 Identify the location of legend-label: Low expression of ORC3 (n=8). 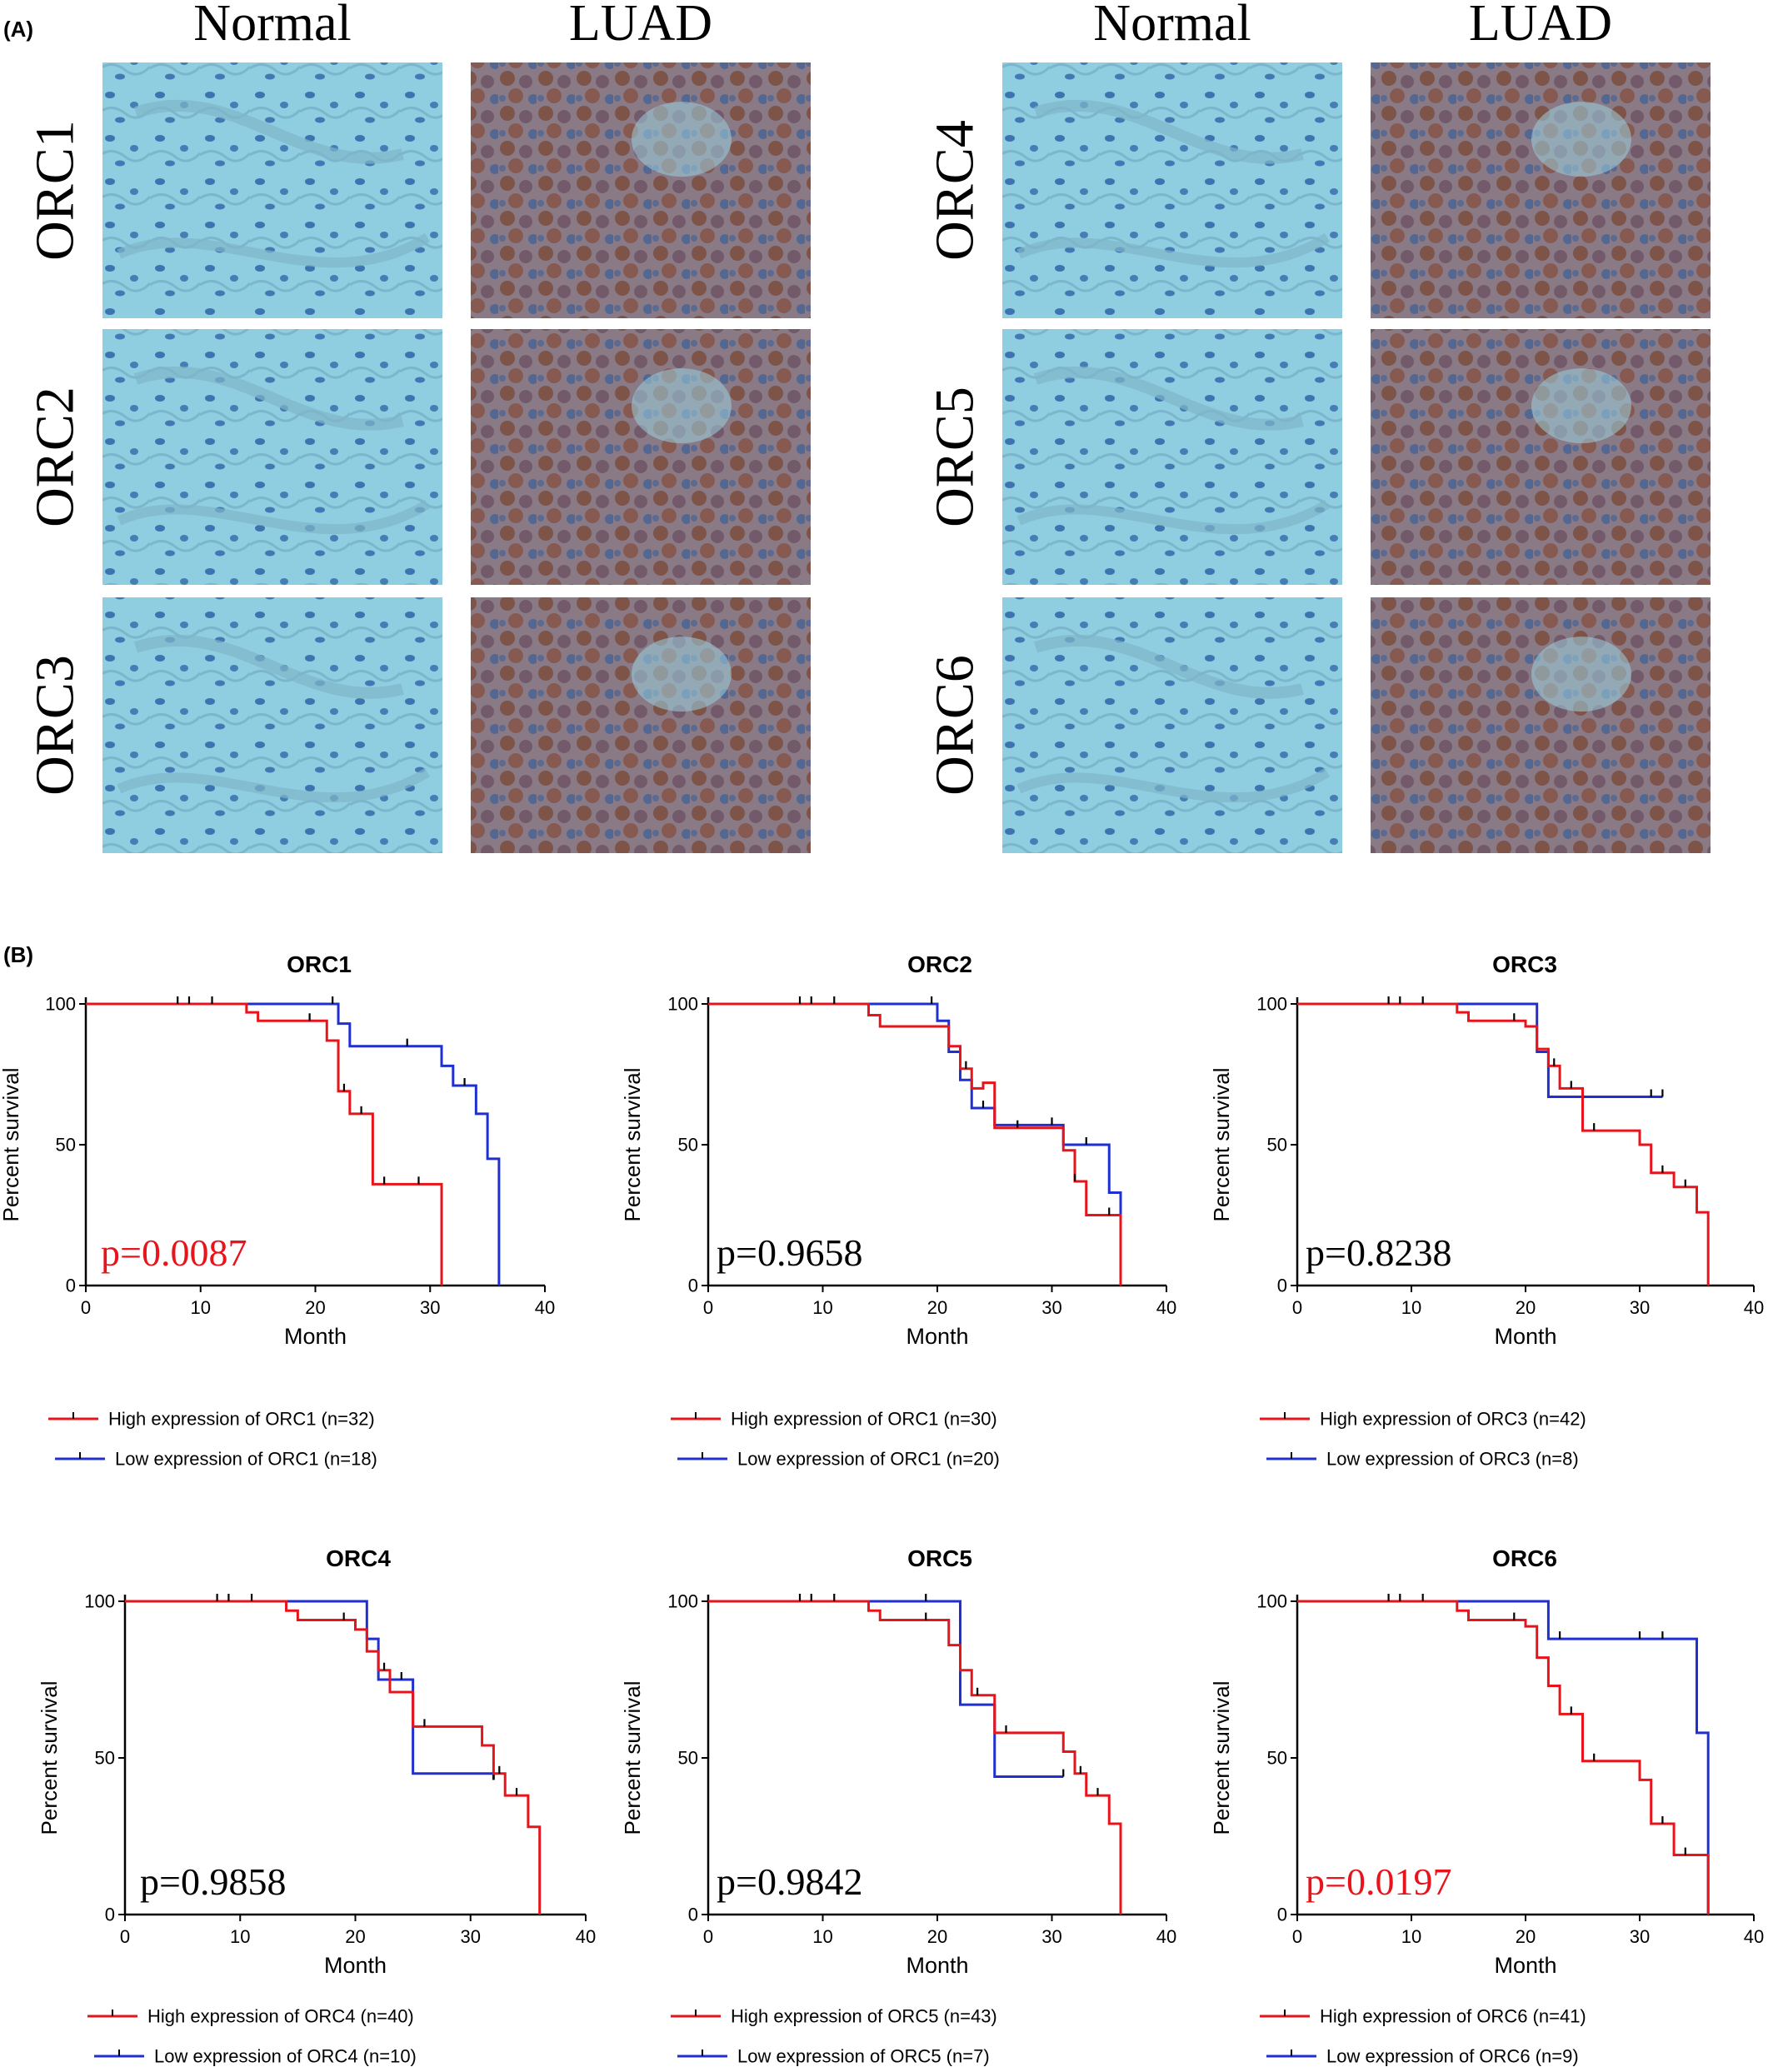
(1452, 1459).